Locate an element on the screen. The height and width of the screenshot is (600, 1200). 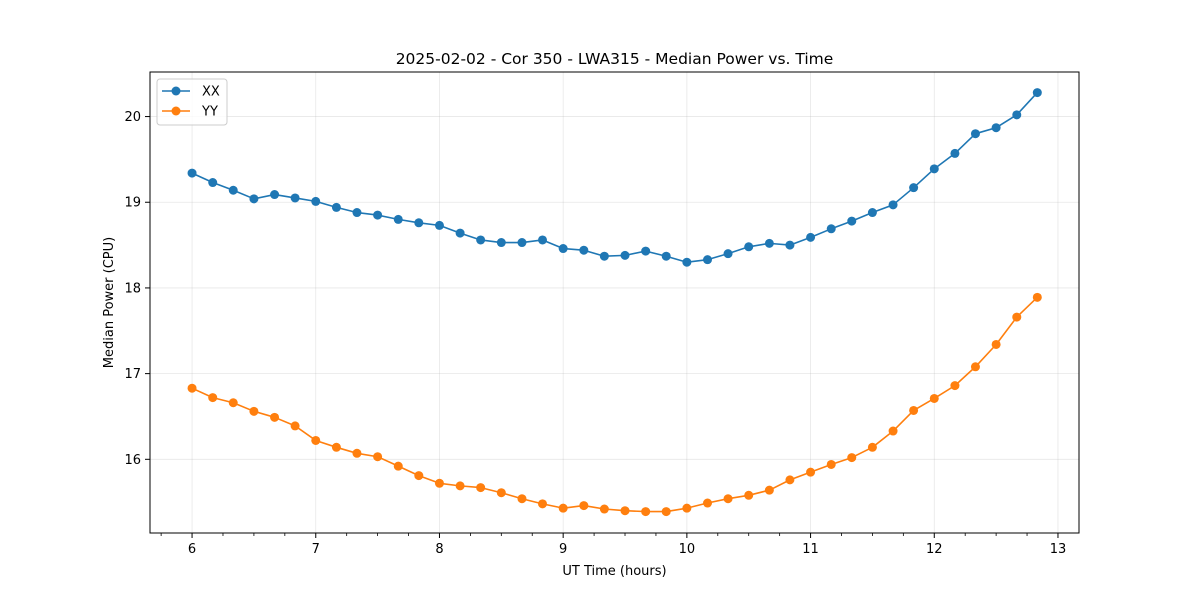
y-axis-label: Median Power (CPU) is located at coordinates (109, 302).